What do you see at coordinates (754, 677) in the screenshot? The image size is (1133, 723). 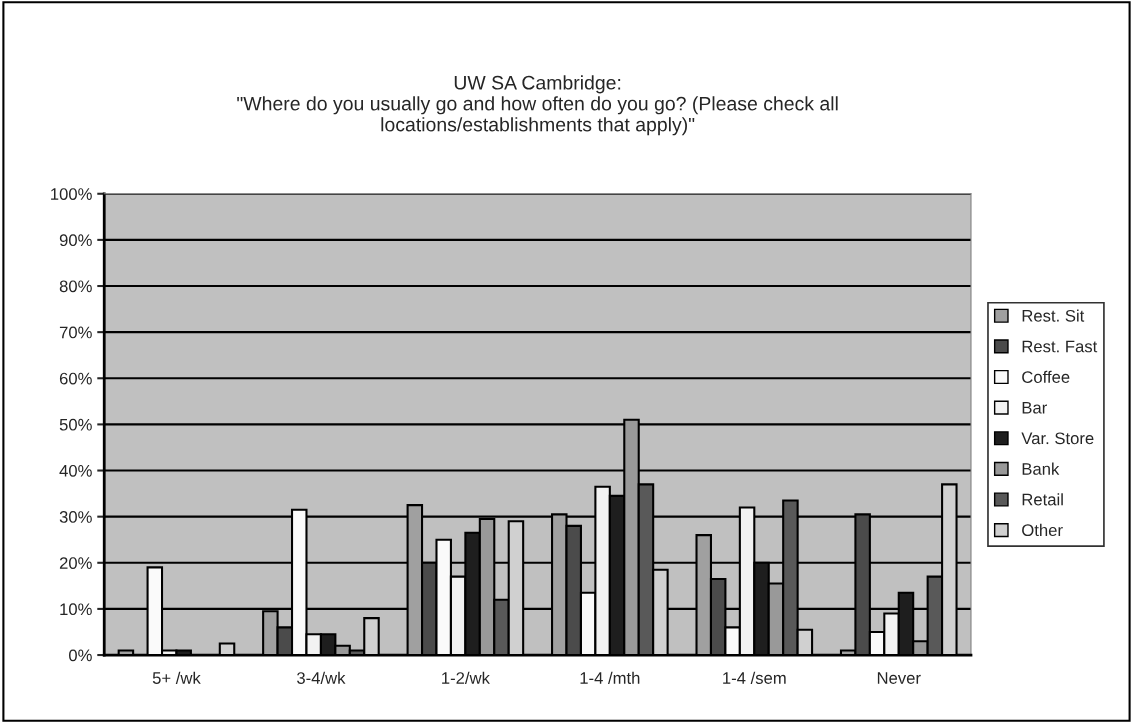 I see `x-tick-label: 1-4 /sem` at bounding box center [754, 677].